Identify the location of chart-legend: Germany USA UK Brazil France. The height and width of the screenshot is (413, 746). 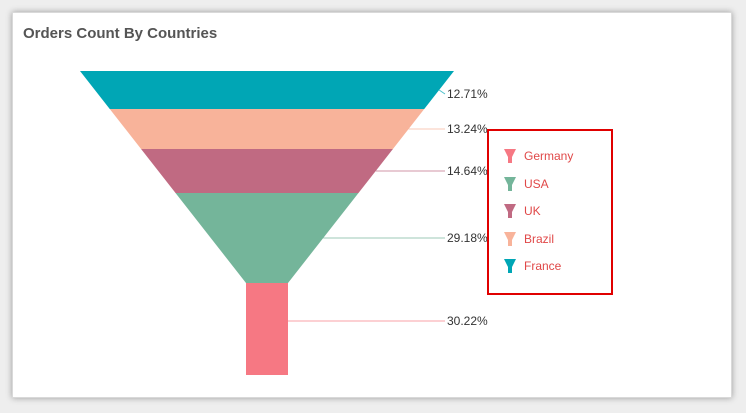
(550, 212).